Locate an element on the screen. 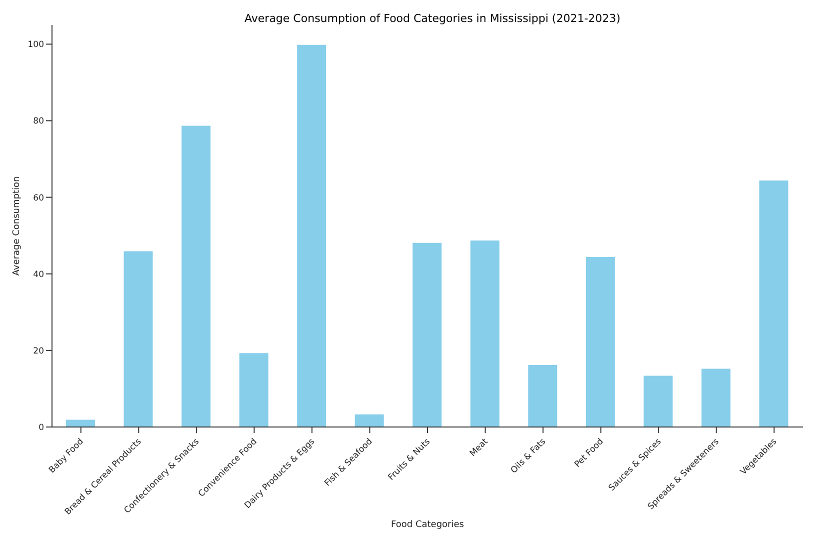  y-tick-label: 0 is located at coordinates (41, 428).